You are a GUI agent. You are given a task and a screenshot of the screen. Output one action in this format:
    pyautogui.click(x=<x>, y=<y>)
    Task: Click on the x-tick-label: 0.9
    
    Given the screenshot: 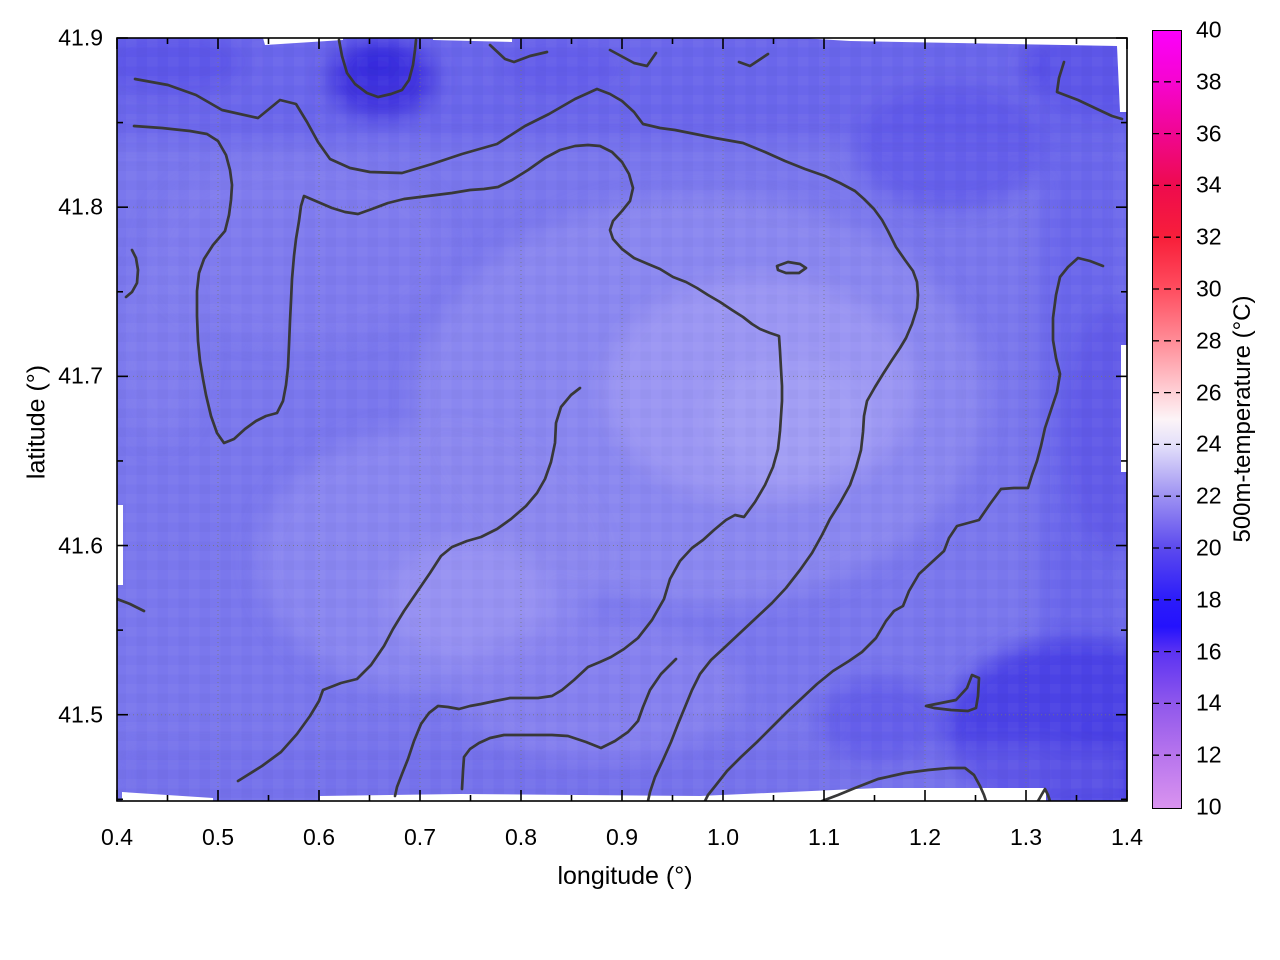 What is the action you would take?
    pyautogui.click(x=622, y=837)
    